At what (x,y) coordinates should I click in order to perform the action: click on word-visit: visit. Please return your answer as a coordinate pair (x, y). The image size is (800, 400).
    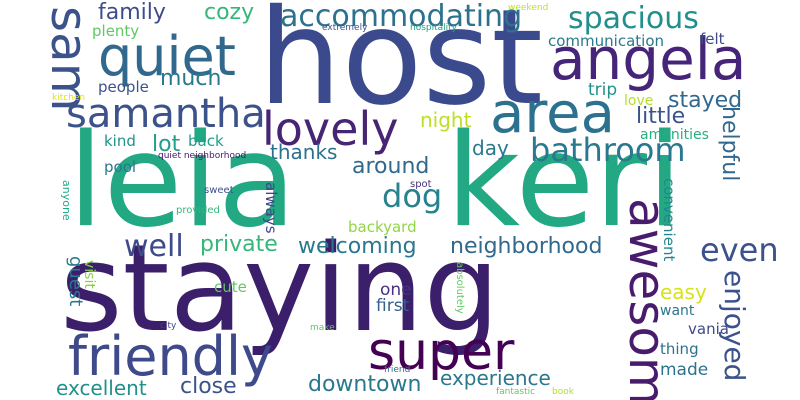
    Looking at the image, I should click on (89, 274).